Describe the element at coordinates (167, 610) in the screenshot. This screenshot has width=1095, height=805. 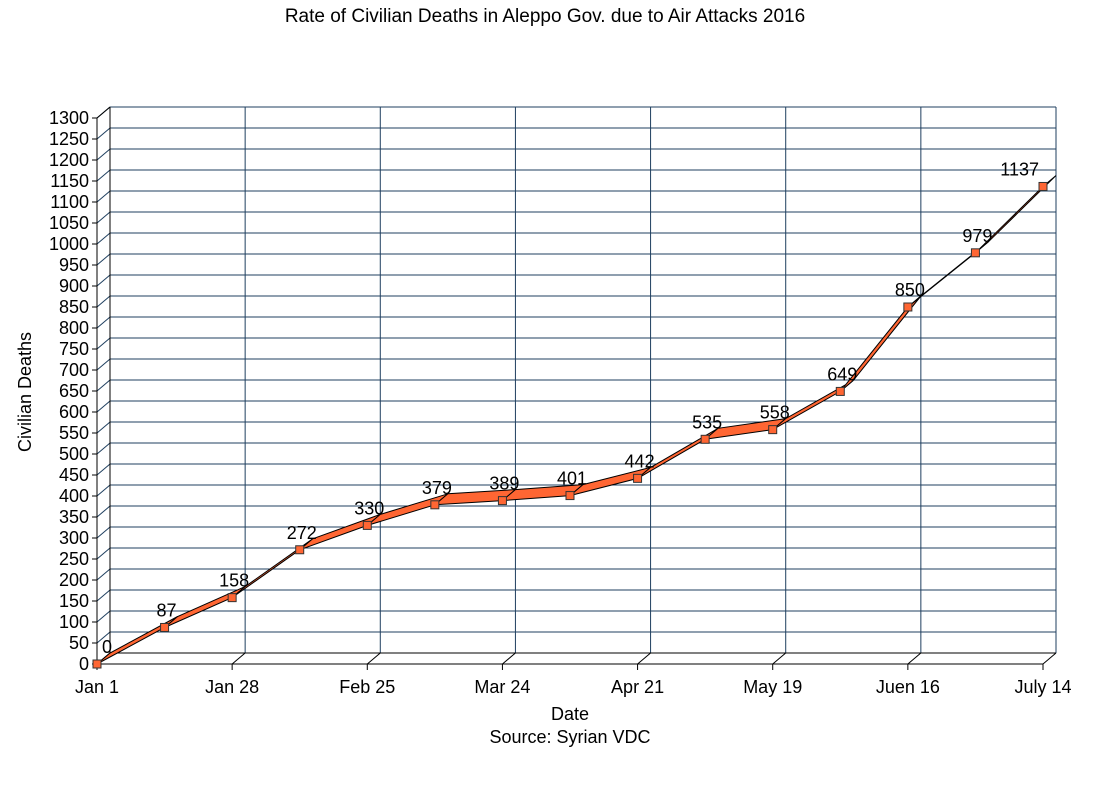
I see `data-label: 87` at that location.